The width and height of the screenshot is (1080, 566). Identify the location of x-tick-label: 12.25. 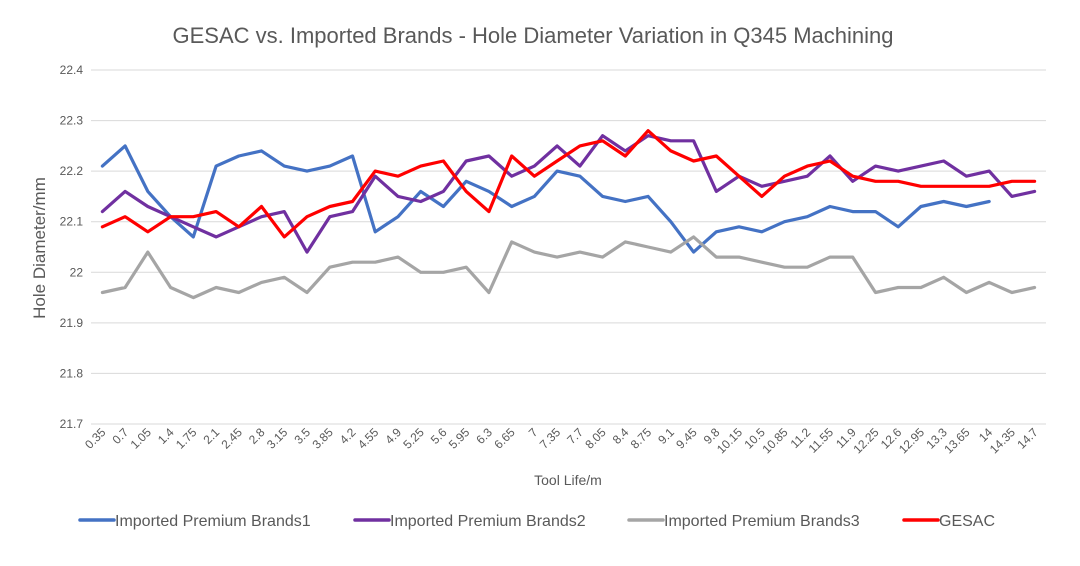
(865, 440).